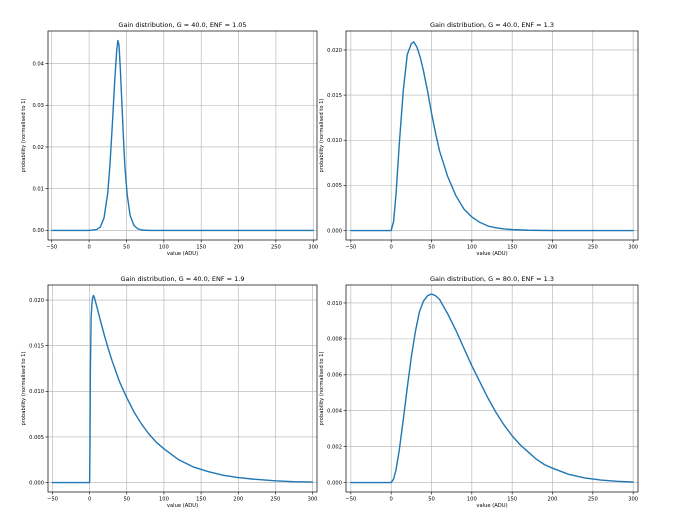  I want to click on y-tick-label: 0.004, so click(335, 412).